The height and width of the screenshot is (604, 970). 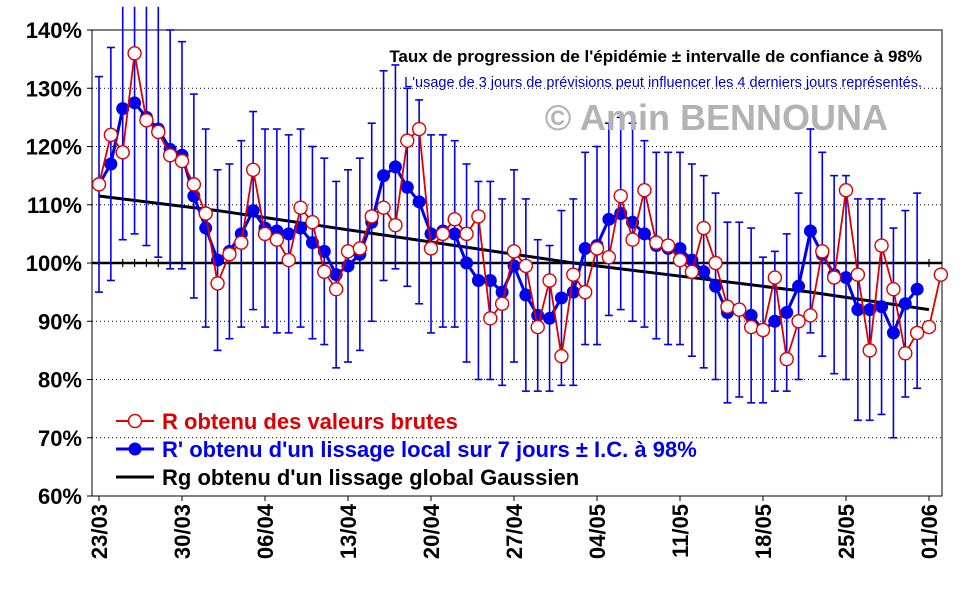 I want to click on y-tick-label: 110%, so click(x=54, y=205).